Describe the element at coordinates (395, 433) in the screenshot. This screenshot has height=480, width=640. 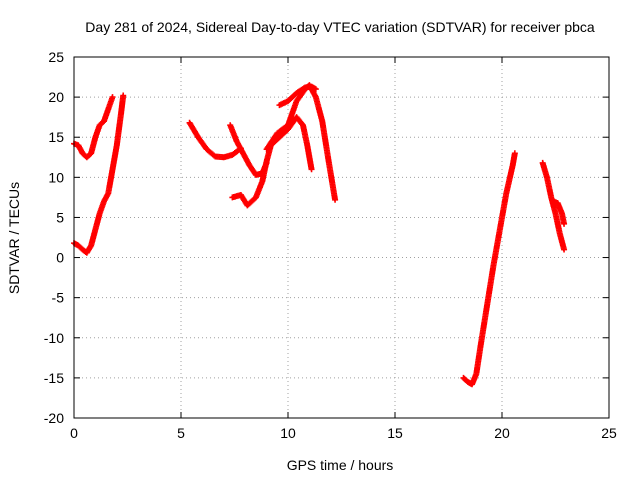
I see `x-tick-label: 15` at that location.